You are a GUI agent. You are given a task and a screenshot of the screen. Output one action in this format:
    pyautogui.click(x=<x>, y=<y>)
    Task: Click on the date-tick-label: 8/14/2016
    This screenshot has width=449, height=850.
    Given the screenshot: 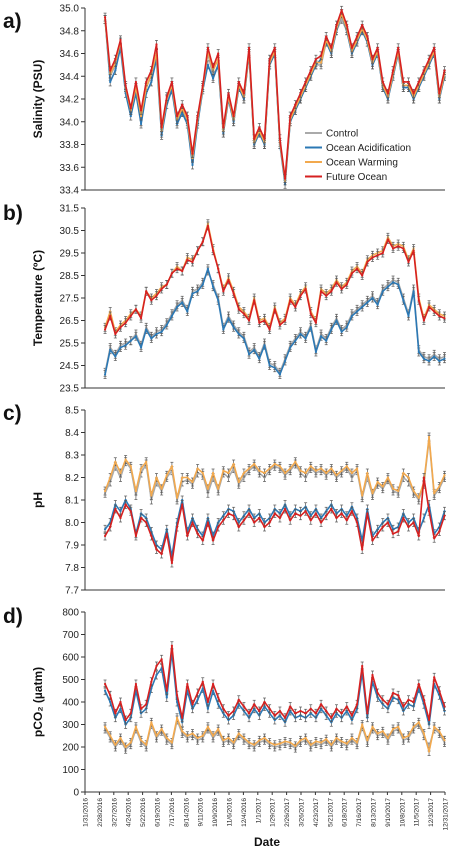 What is the action you would take?
    pyautogui.click(x=186, y=812)
    